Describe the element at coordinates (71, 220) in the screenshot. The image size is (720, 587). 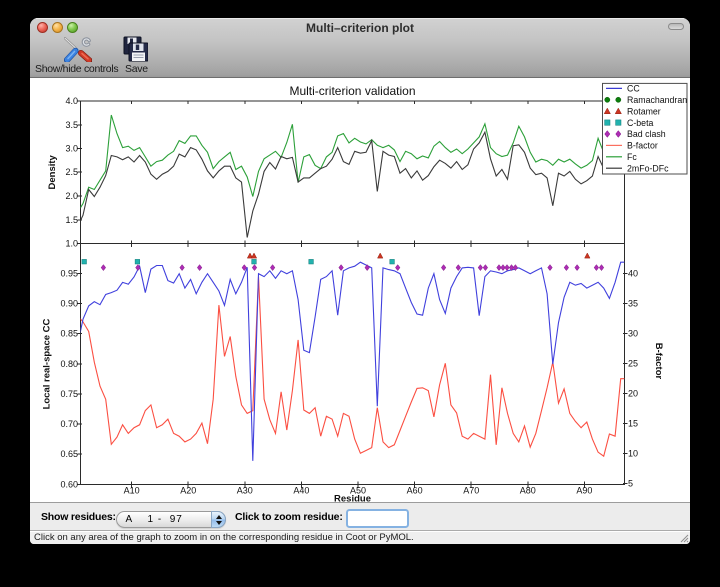
I see `svg-text: 1.5` at that location.